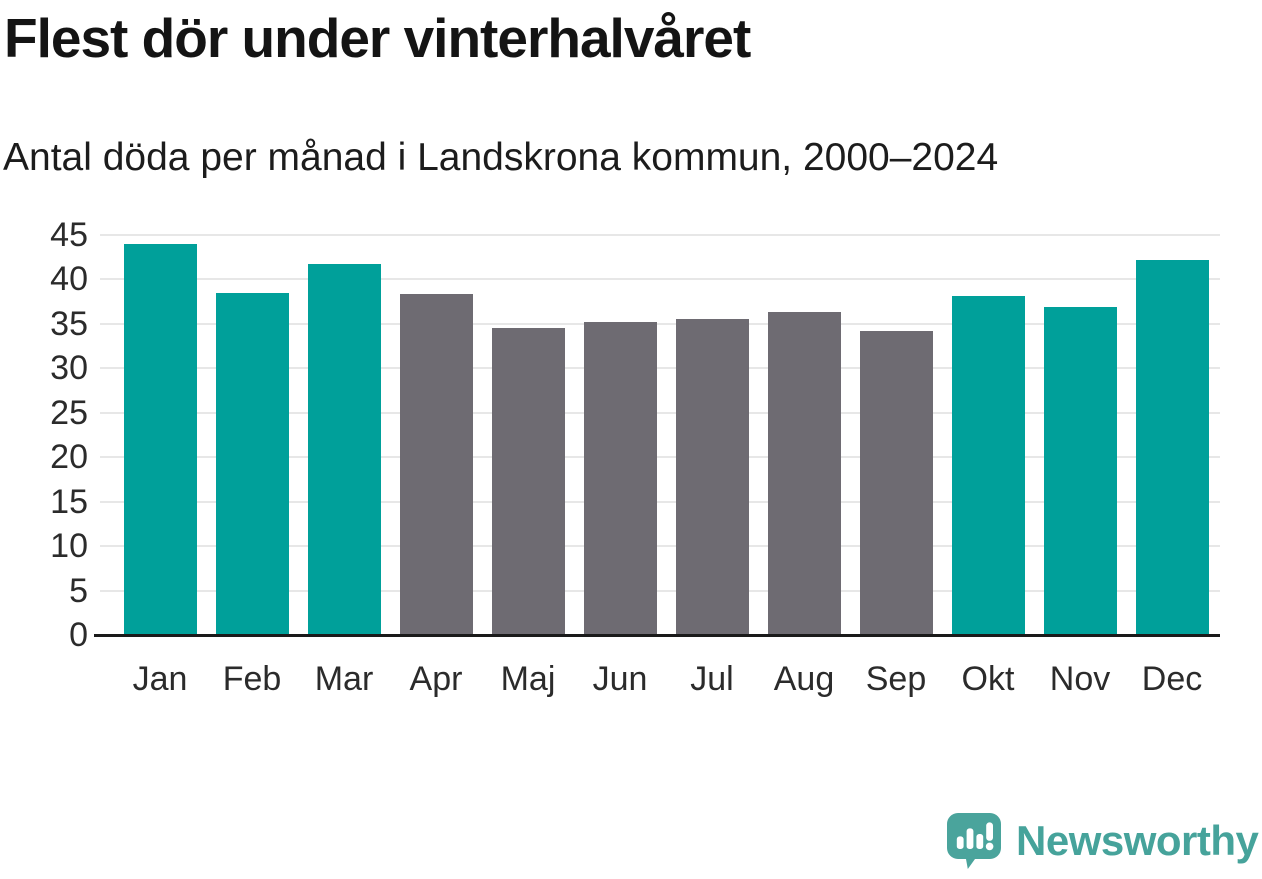 This screenshot has height=879, width=1262. I want to click on bar-apr, so click(436, 464).